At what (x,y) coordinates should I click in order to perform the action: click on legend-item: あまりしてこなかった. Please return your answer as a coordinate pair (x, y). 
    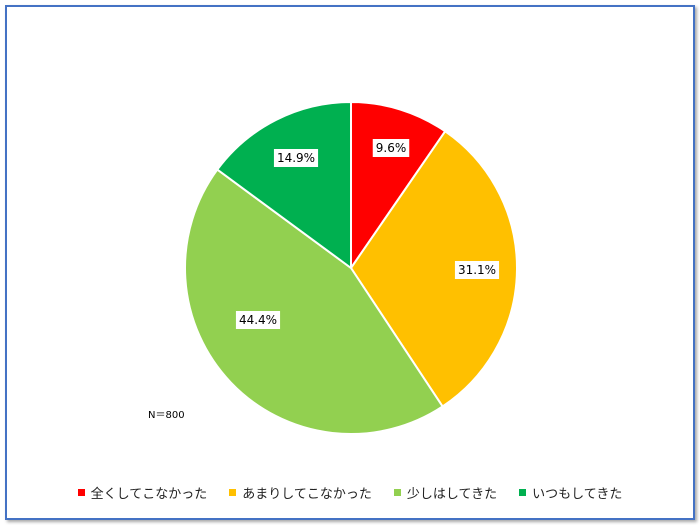
    Looking at the image, I should click on (300, 492).